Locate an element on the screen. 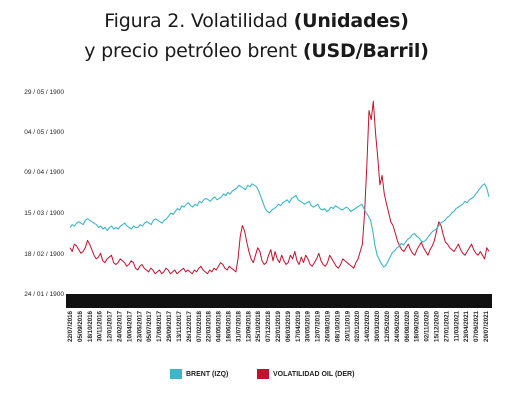 The height and width of the screenshot is (400, 513). x-tick-label: 31/07/2018 is located at coordinates (238, 326).